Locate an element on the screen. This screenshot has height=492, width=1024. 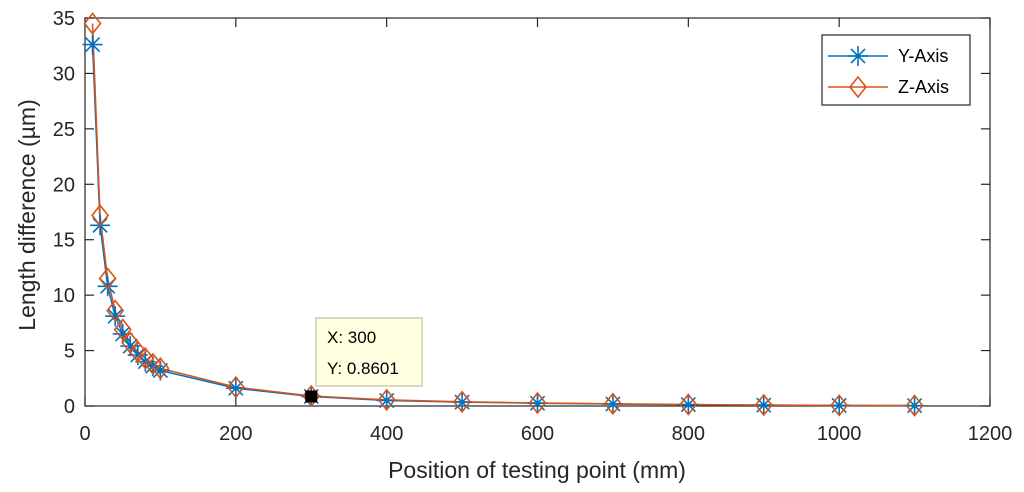
legend-box is located at coordinates (896, 70).